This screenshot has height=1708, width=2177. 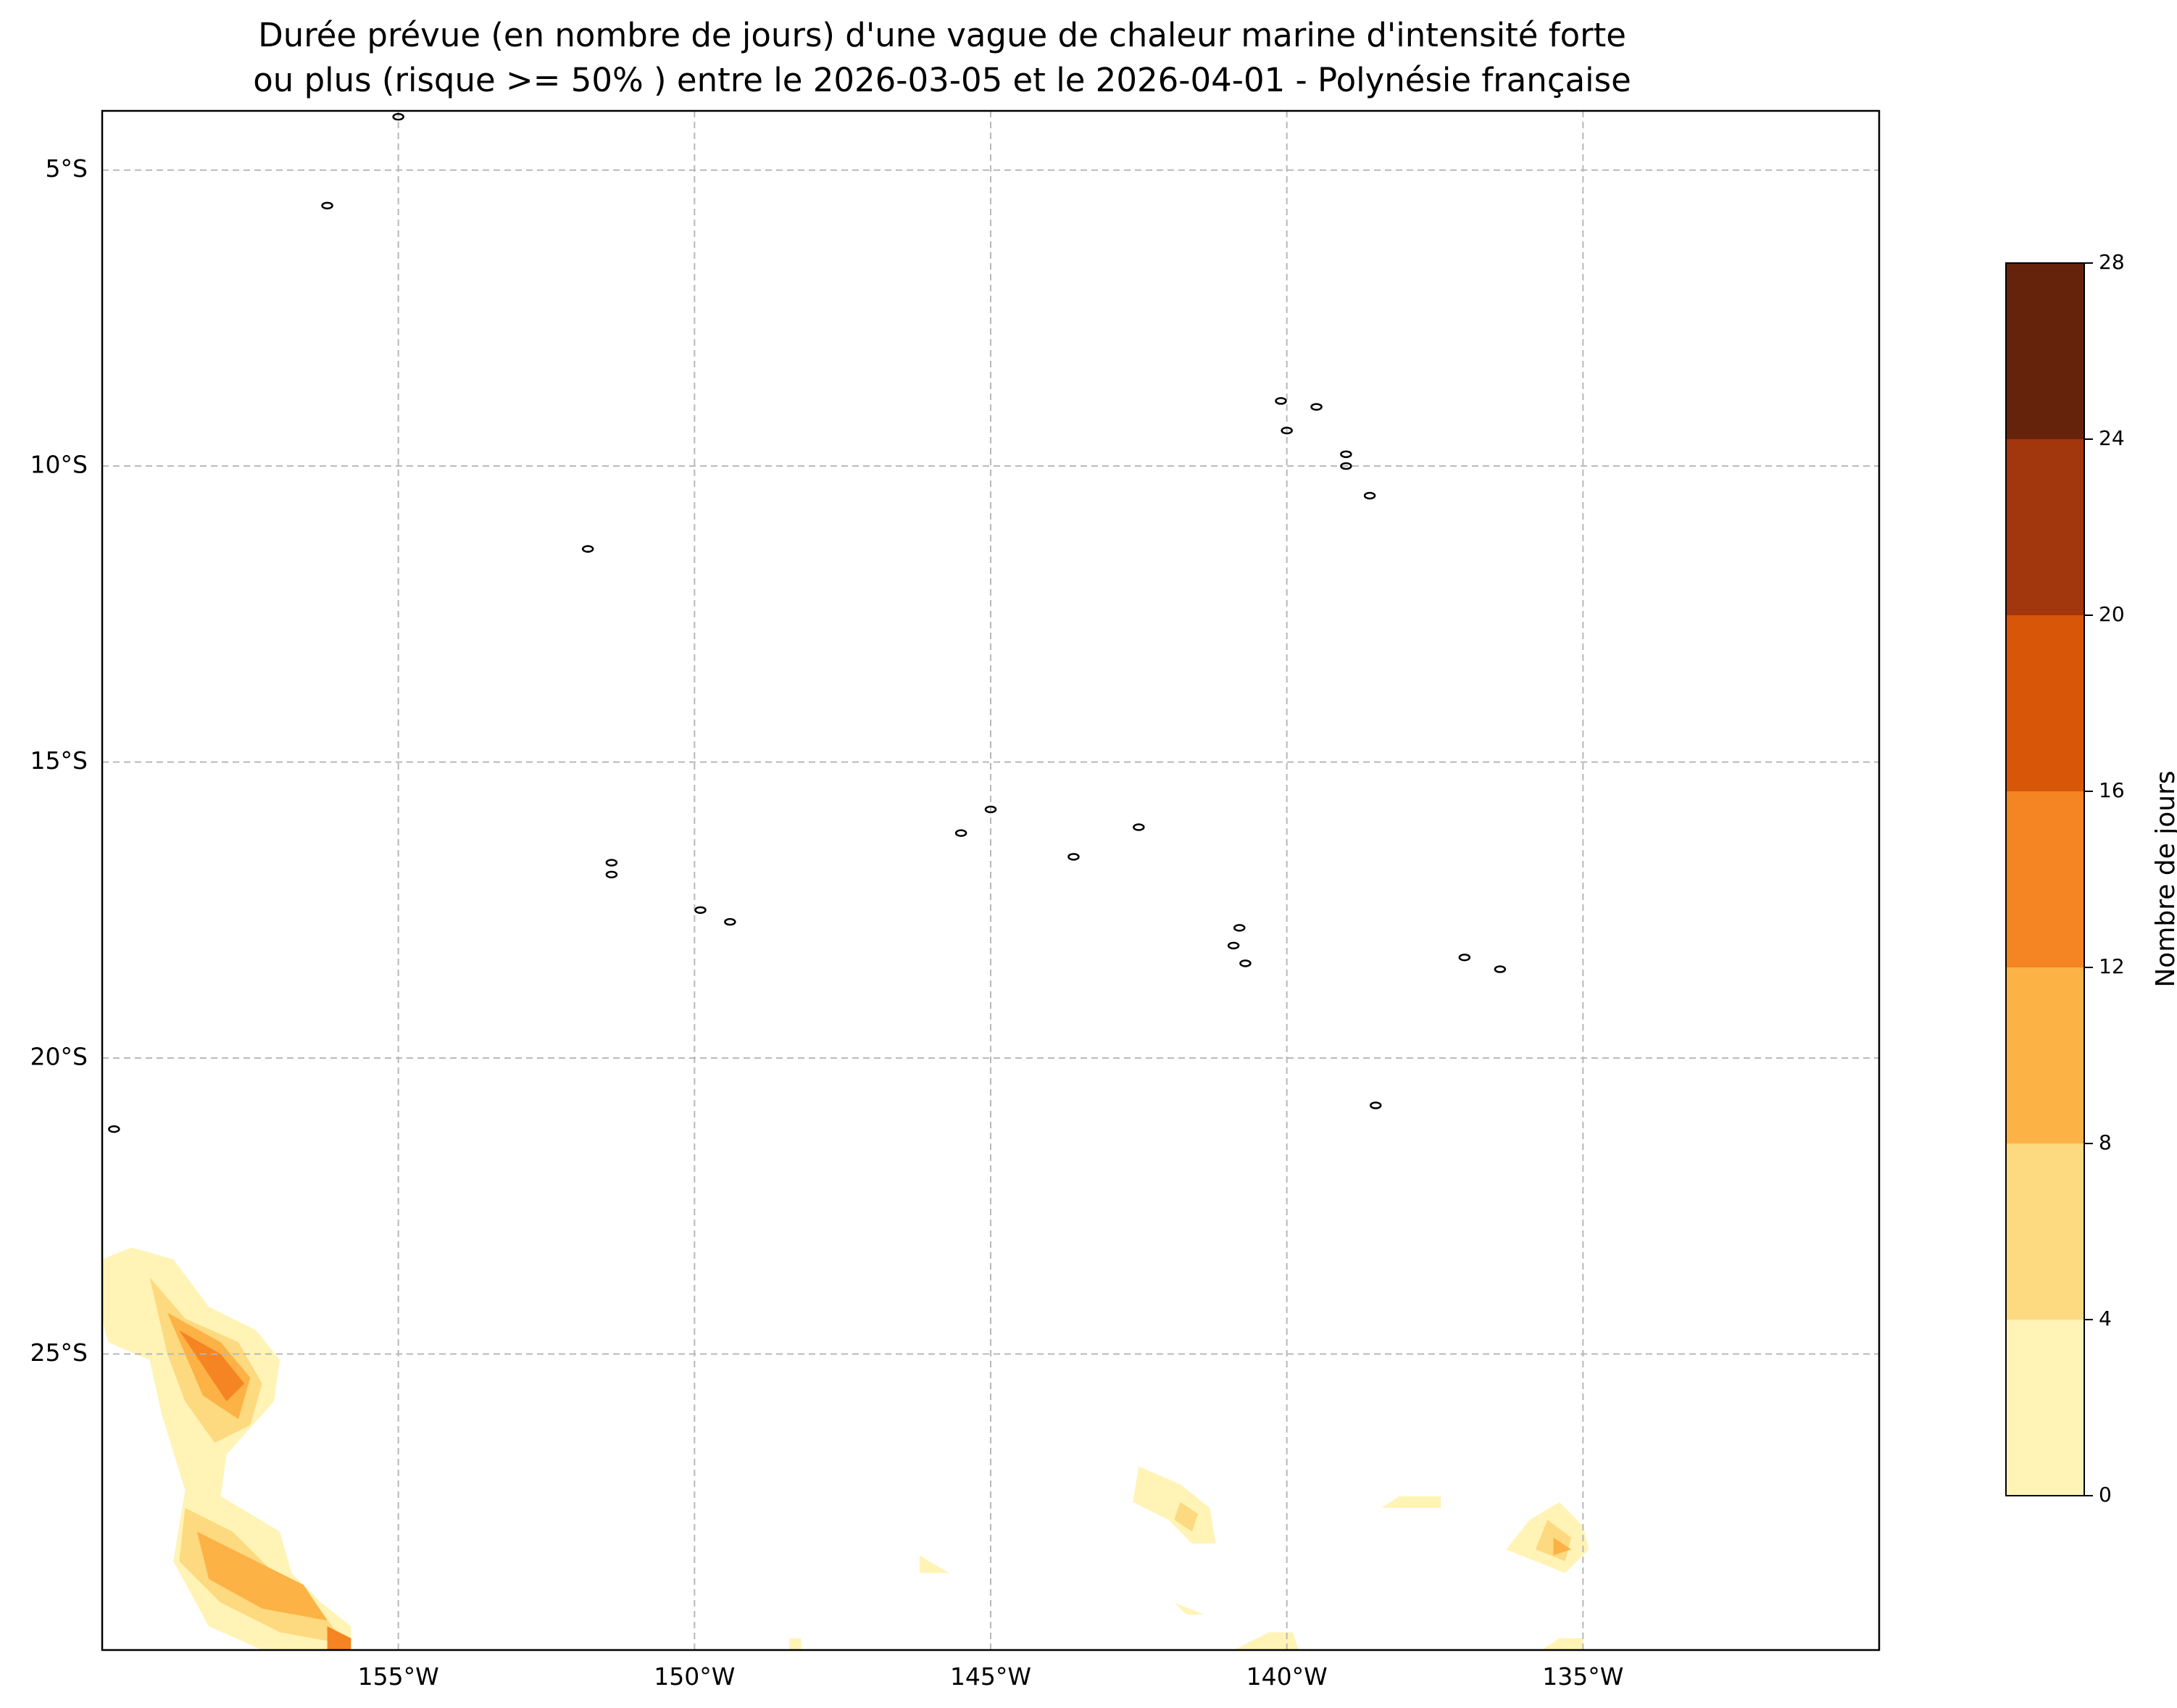 I want to click on colorbar-ticks: 0 4 8 12 16 20 24 28, so click(x=2104, y=878).